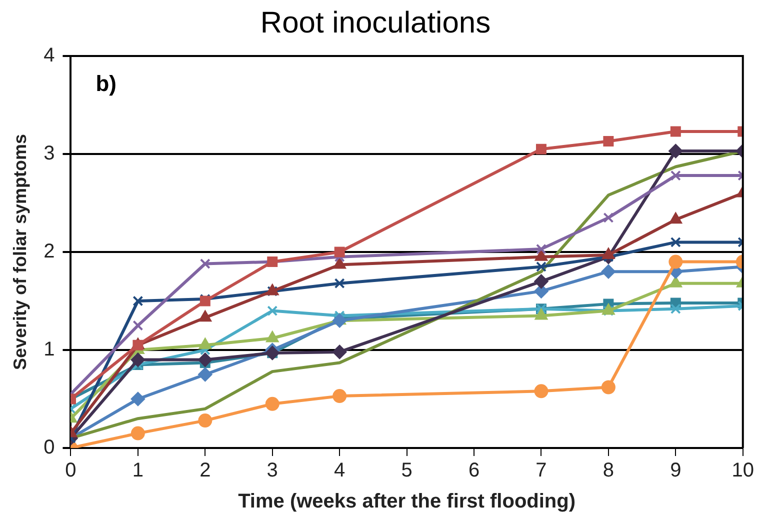  I want to click on x-tick-label: 10, so click(743, 471).